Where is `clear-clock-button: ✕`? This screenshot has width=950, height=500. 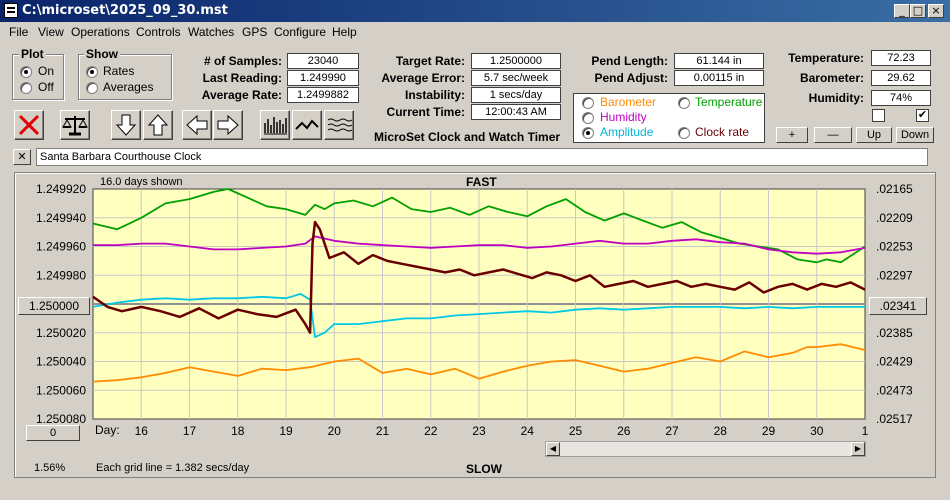
clear-clock-button: ✕ is located at coordinates (22, 157).